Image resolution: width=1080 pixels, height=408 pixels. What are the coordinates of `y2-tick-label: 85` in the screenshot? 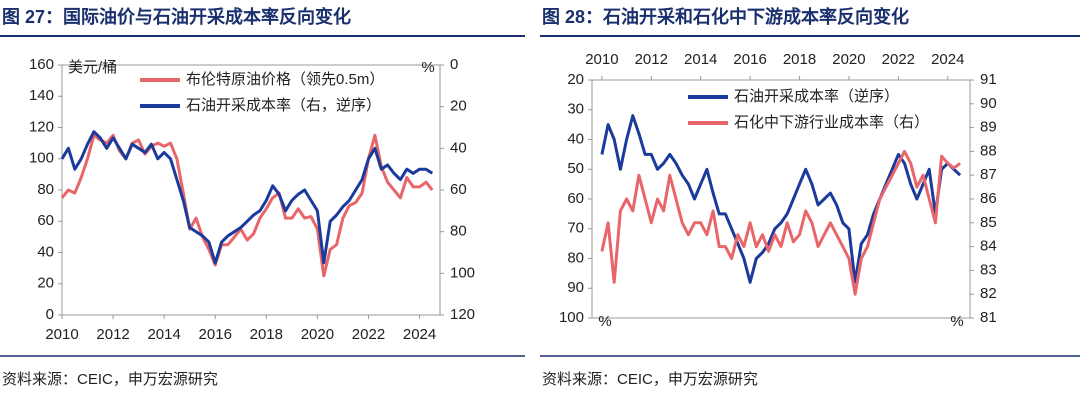 It's located at (988, 222).